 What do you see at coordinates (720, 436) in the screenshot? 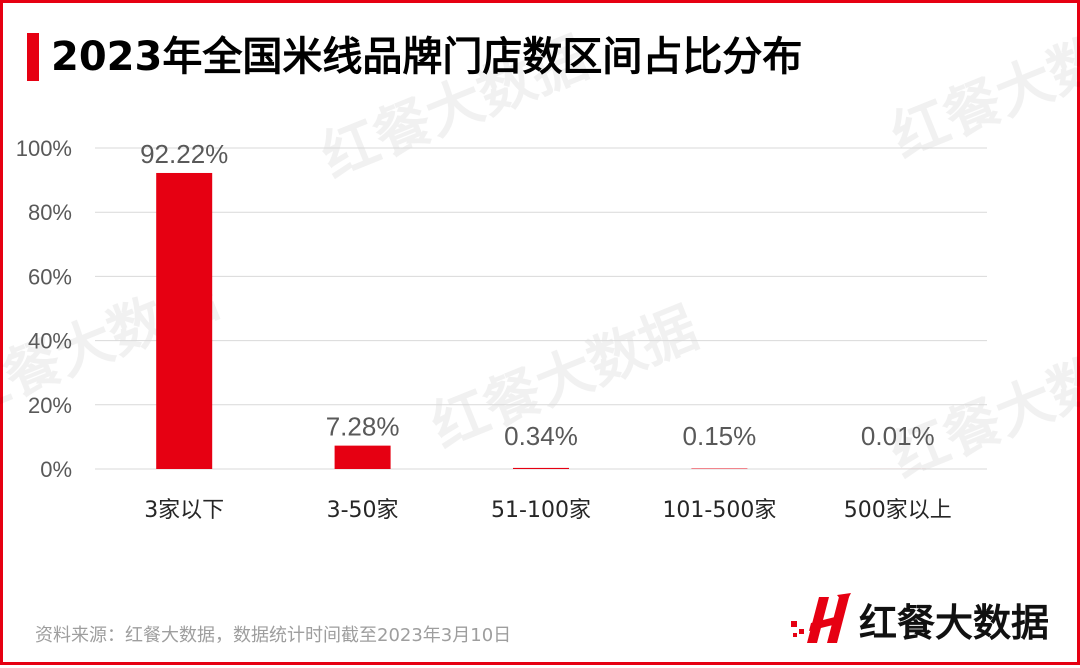
I see `data-label: 0.15%` at bounding box center [720, 436].